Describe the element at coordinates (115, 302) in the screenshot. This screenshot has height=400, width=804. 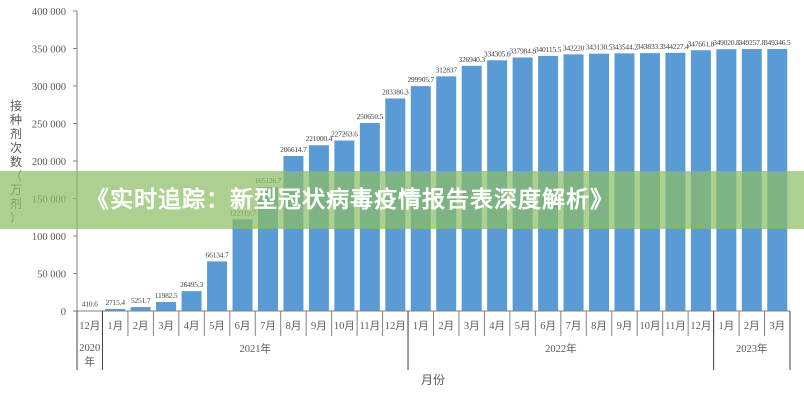
I see `data-label: 2715.4` at that location.